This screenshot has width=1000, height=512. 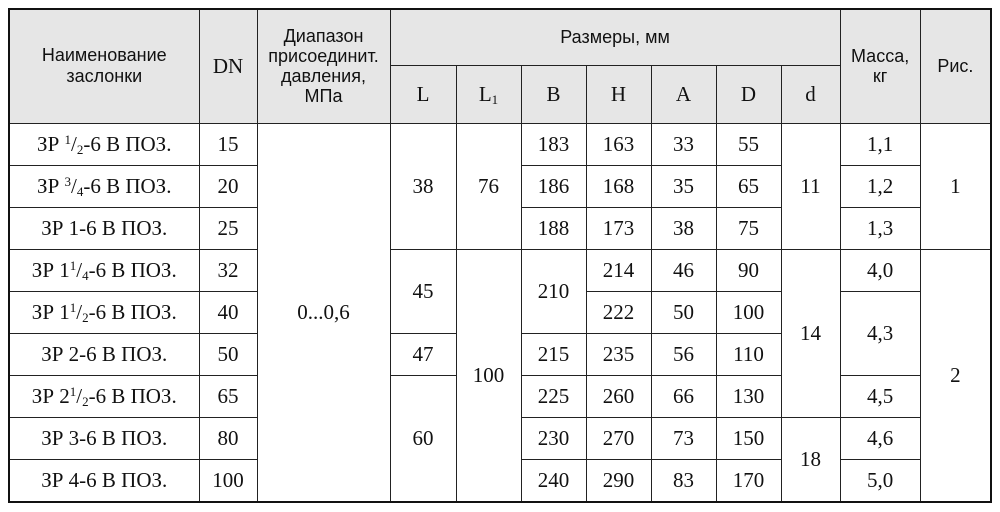 I want to click on cell-mass: 1,3, so click(x=880, y=228).